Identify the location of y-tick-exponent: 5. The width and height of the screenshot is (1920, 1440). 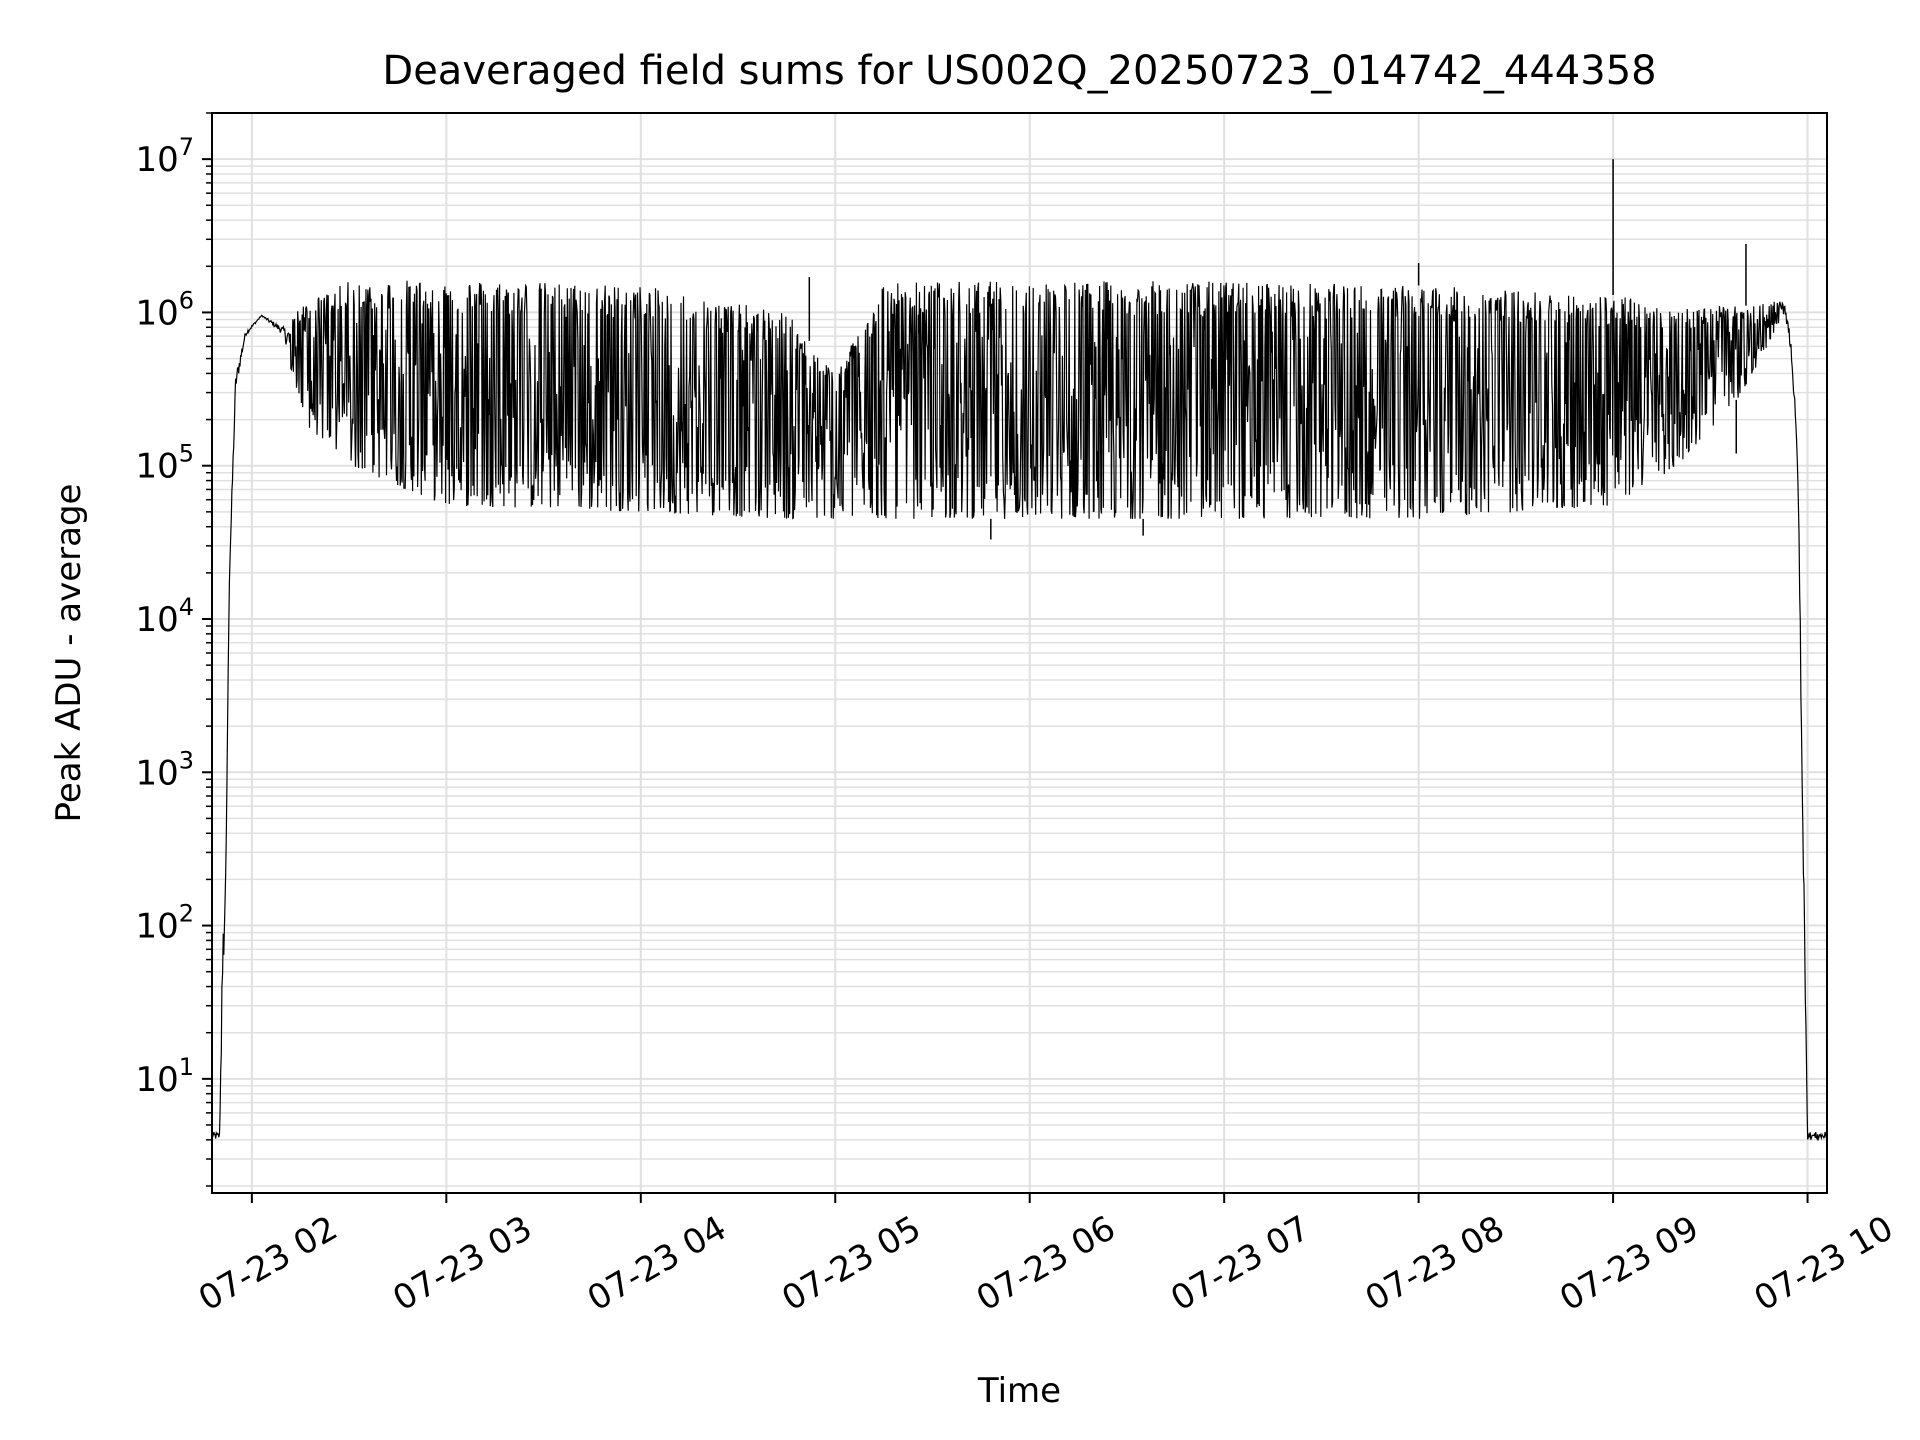
(186, 454).